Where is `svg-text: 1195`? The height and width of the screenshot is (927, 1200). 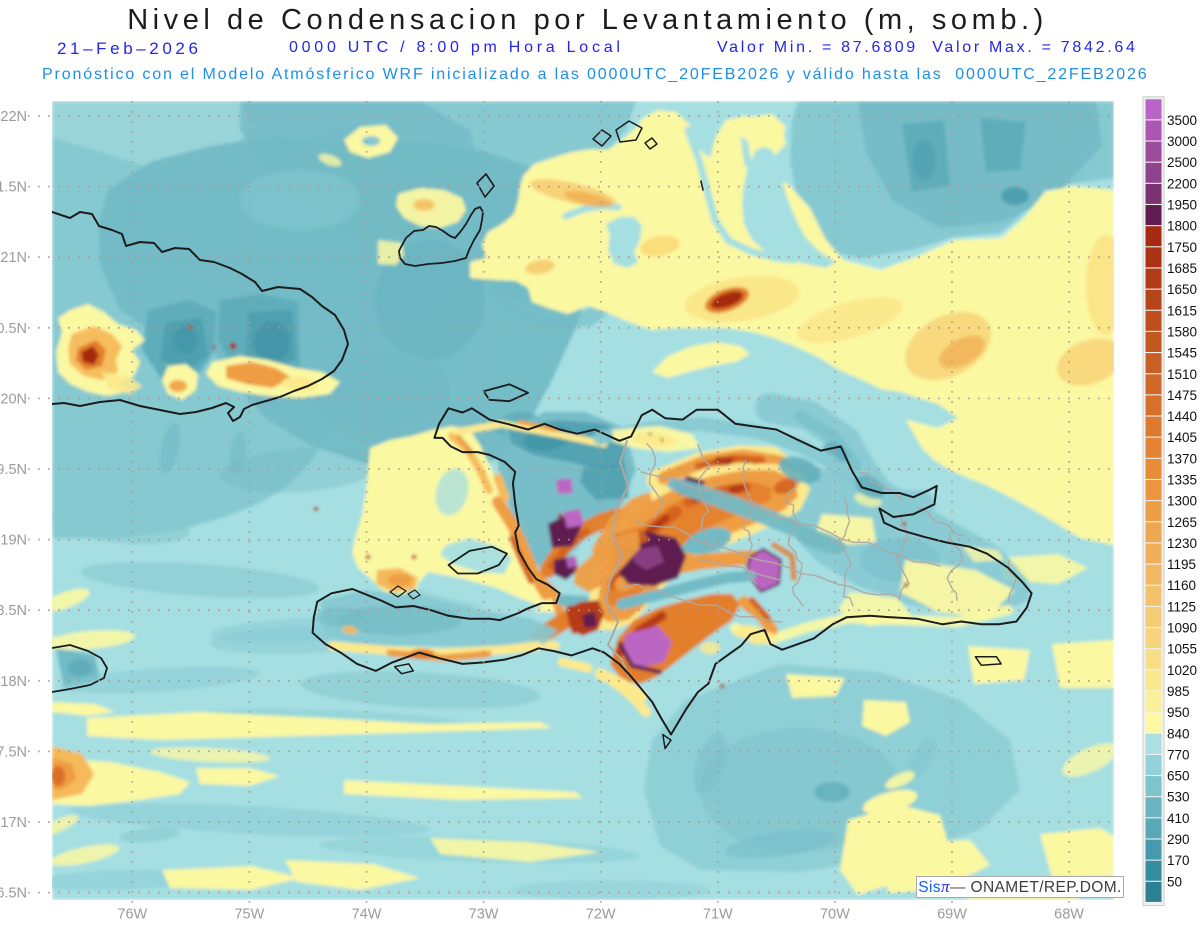 svg-text: 1195 is located at coordinates (1181, 564).